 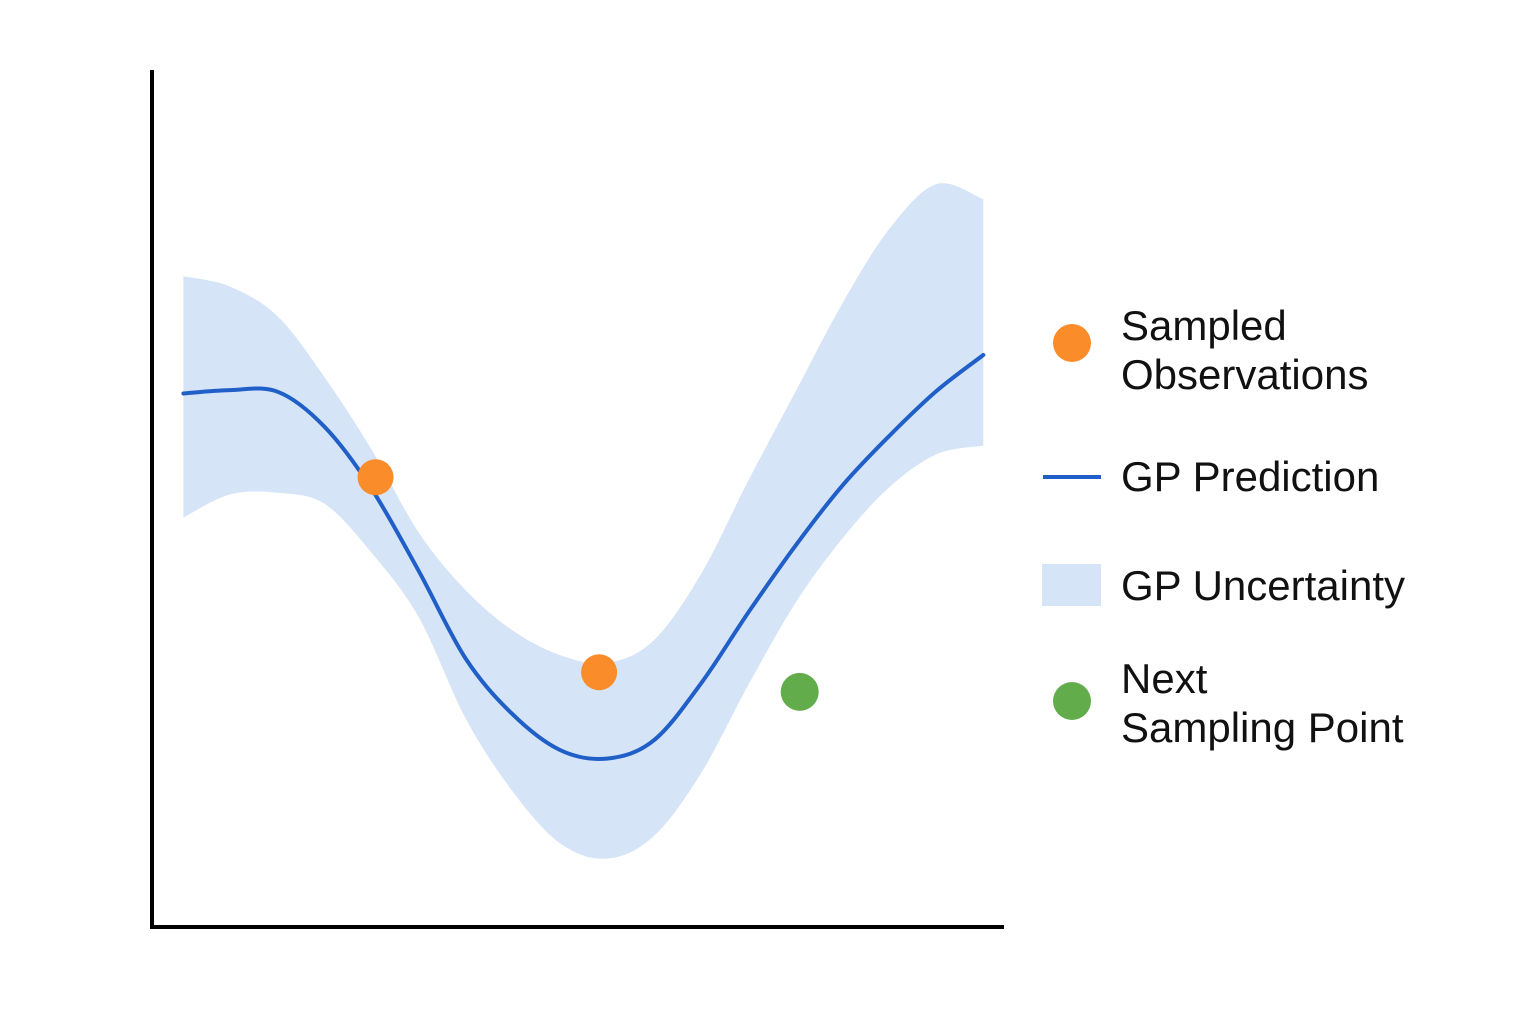 I want to click on legend-label: Sampled, so click(x=1204, y=325).